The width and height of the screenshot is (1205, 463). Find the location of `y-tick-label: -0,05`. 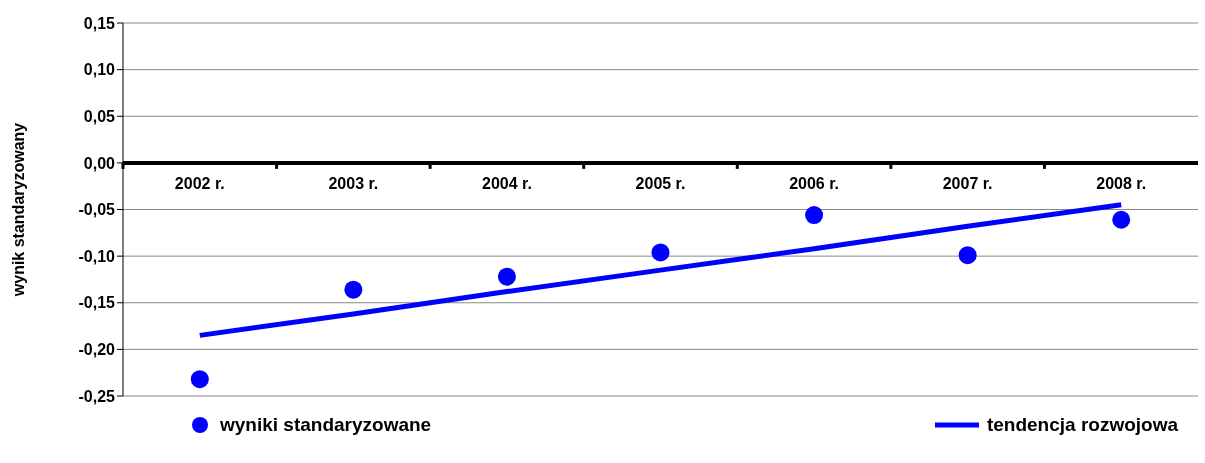

y-tick-label: -0,05 is located at coordinates (97, 210).